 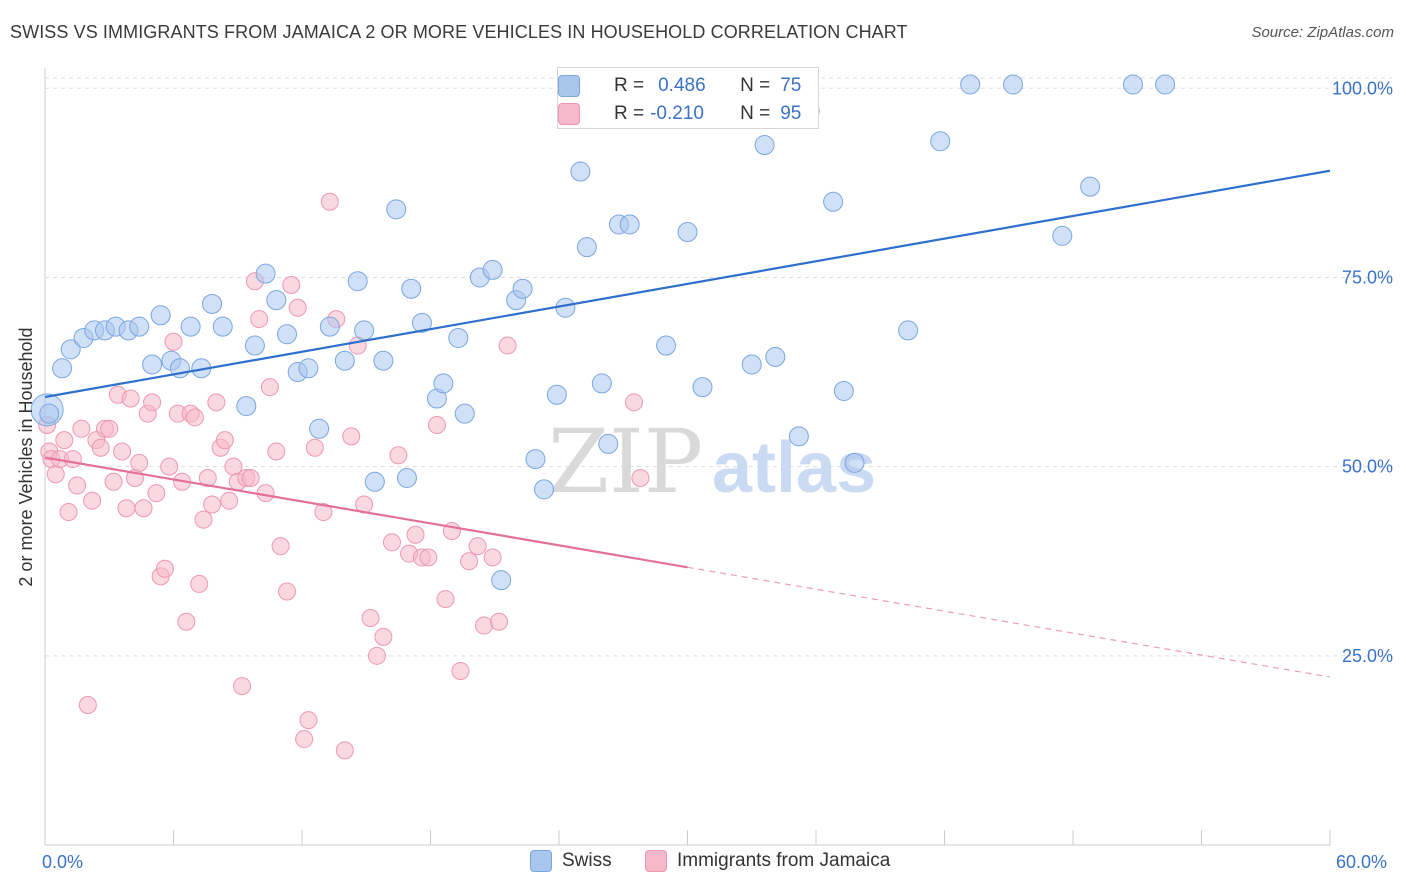 I want to click on bottom-legend: Swiss Immigrants from Jamaica, so click(x=703, y=865).